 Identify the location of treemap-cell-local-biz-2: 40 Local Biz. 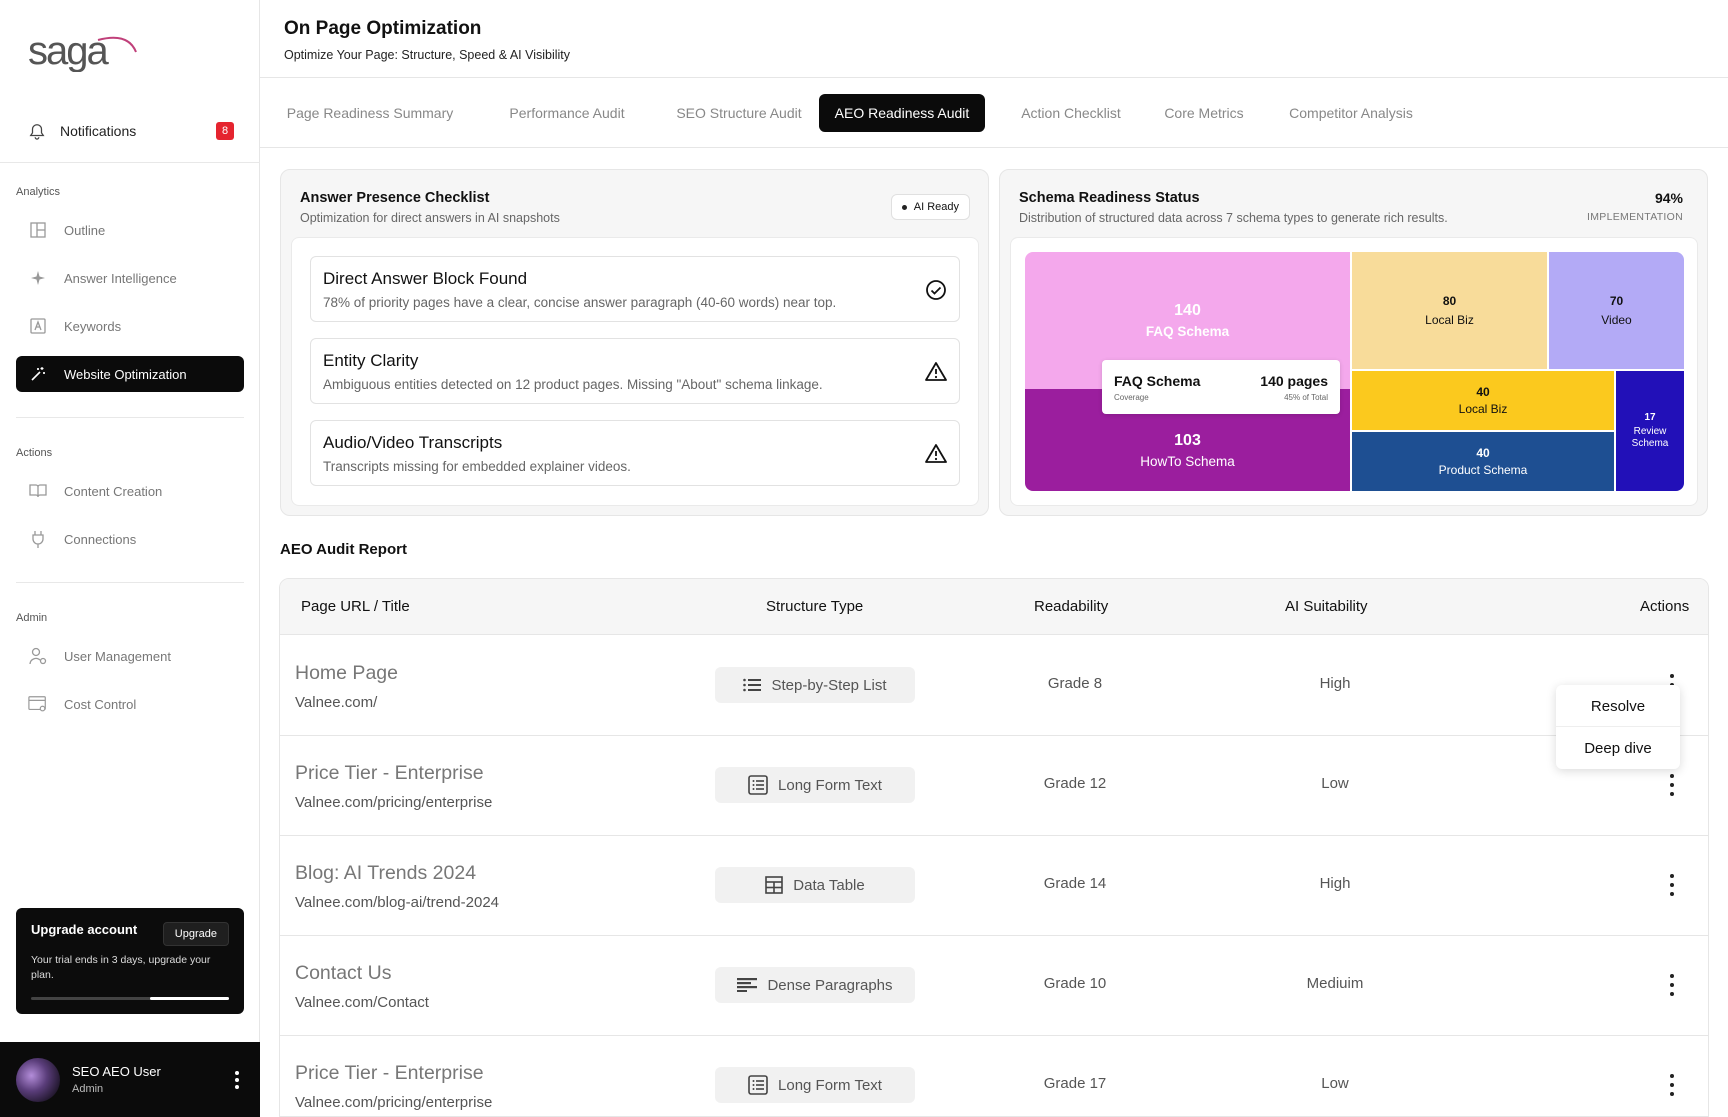
(1483, 400).